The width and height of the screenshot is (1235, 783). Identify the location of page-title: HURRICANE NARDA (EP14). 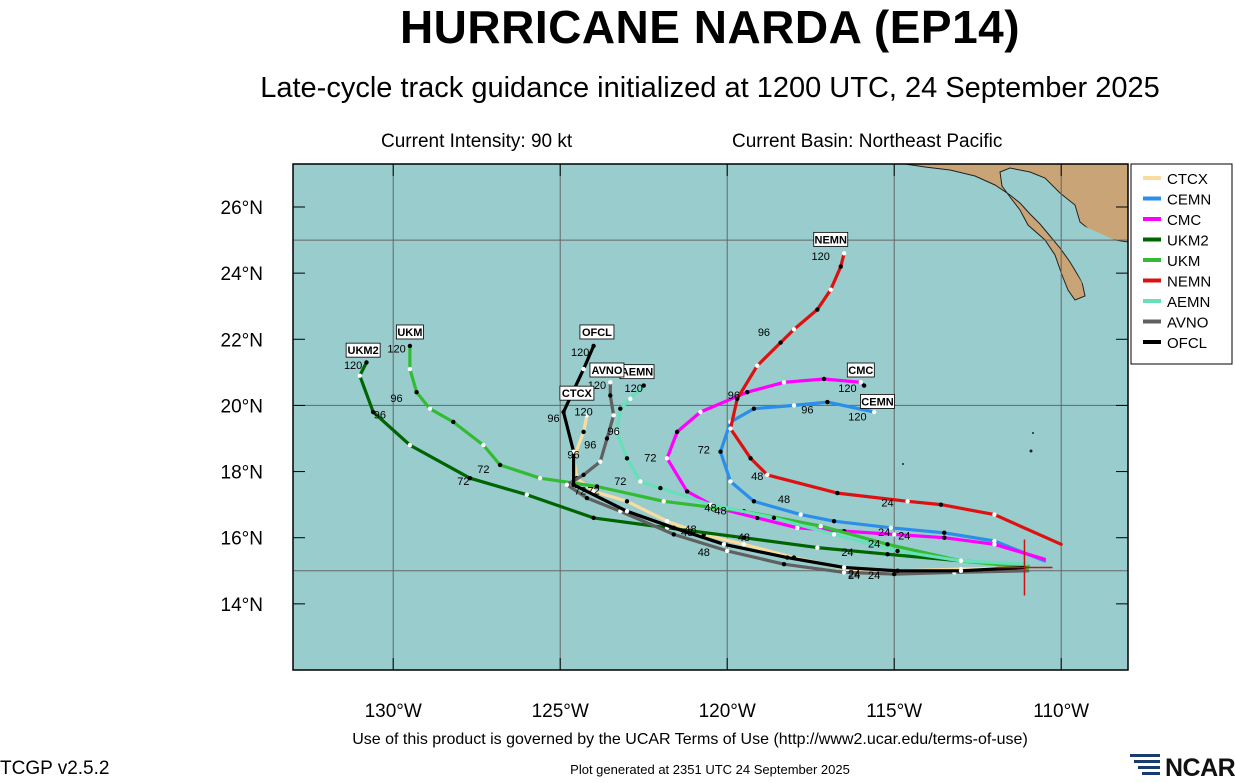
(710, 27).